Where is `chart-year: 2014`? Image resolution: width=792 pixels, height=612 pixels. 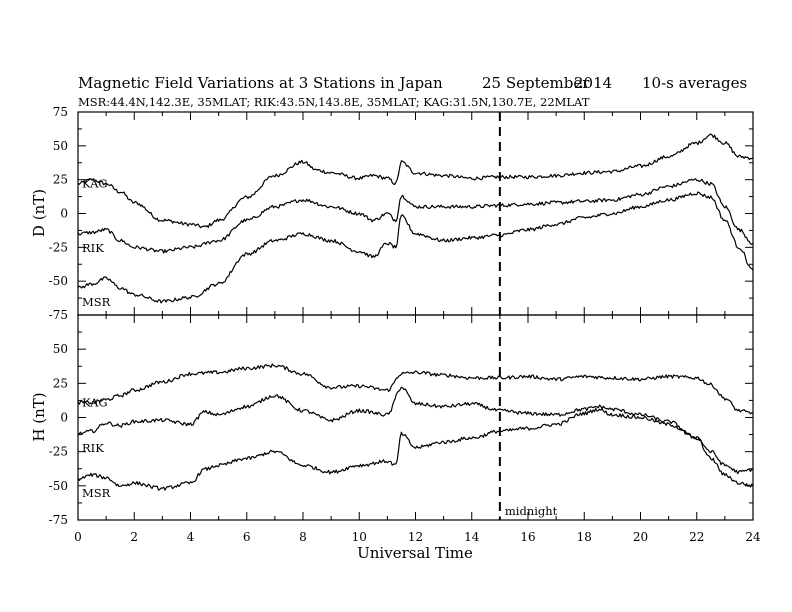 chart-year: 2014 is located at coordinates (593, 83).